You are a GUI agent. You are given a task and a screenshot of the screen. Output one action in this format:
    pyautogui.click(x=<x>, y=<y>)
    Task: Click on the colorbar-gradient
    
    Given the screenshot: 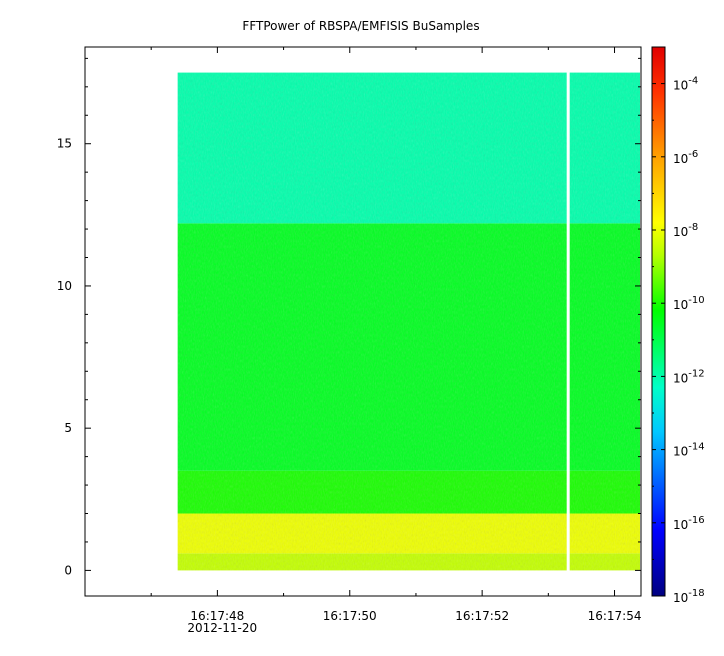 What is the action you would take?
    pyautogui.click(x=658, y=321)
    